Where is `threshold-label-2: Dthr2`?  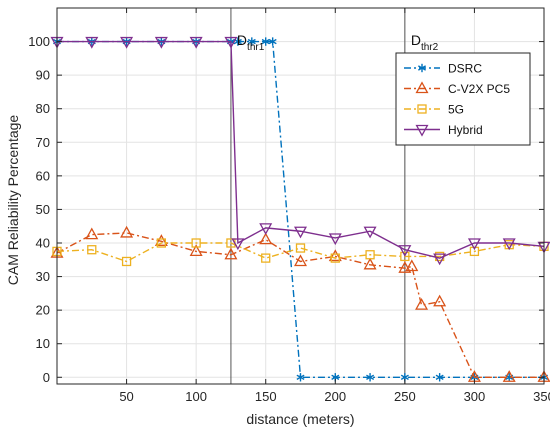 threshold-label-2: Dthr2 is located at coordinates (425, 42).